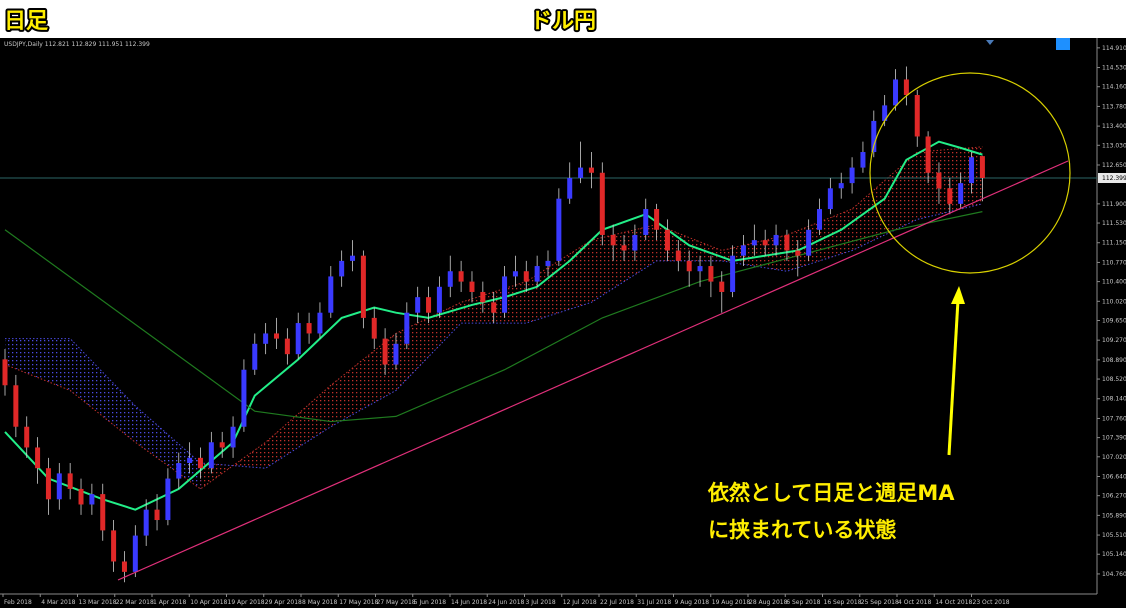  Describe the element at coordinates (1114, 223) in the screenshot. I see `y-tick-label: 111.530` at that location.